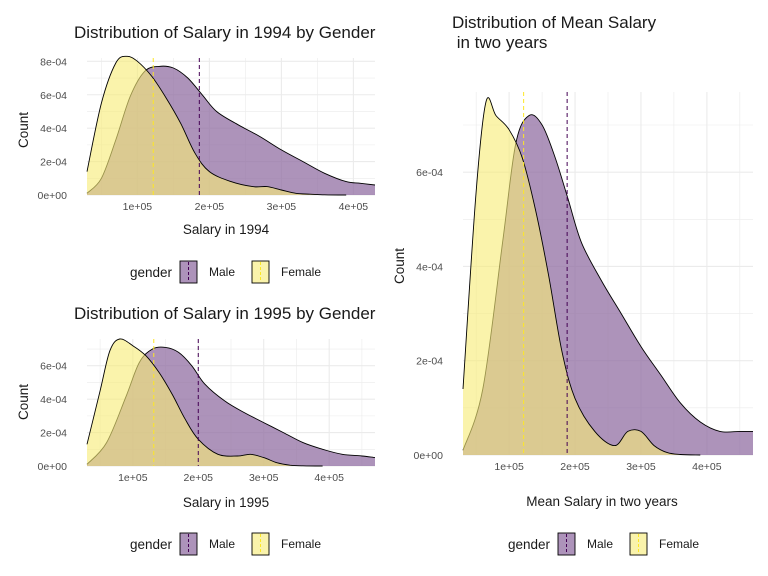  I want to click on chart-title-line: Distribution of Salary in 1994 by Gender, so click(225, 32).